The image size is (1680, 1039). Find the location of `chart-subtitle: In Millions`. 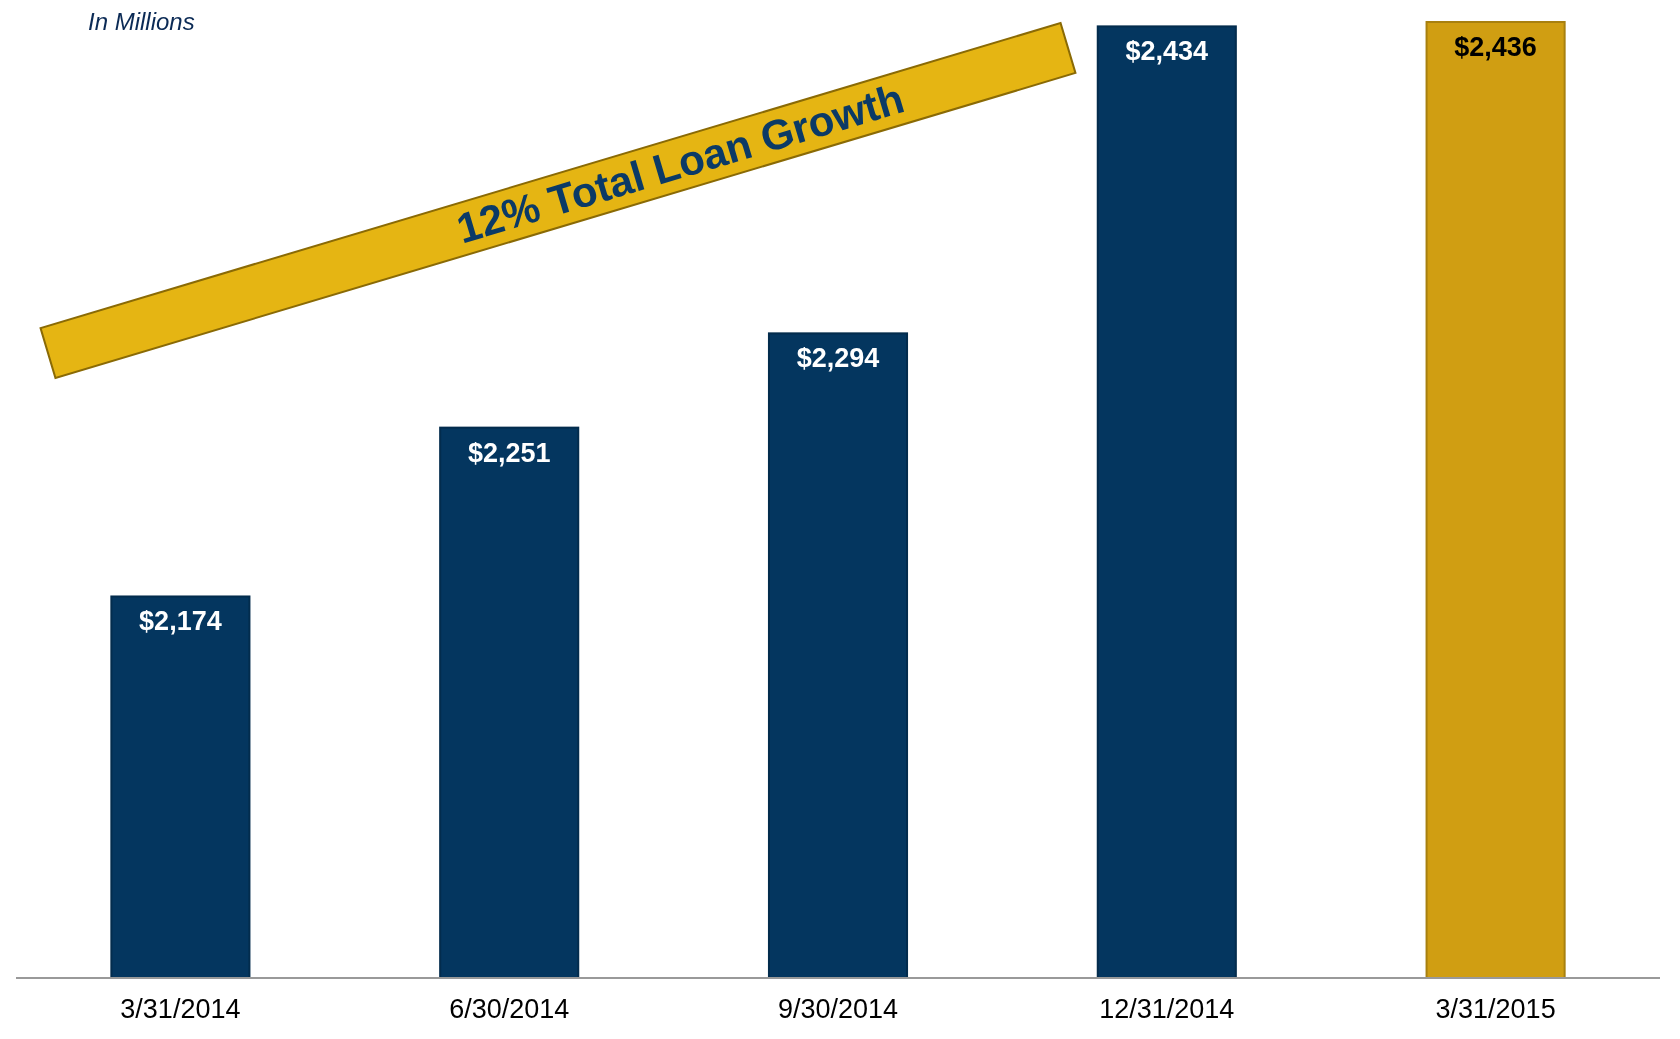

chart-subtitle: In Millions is located at coordinates (141, 21).